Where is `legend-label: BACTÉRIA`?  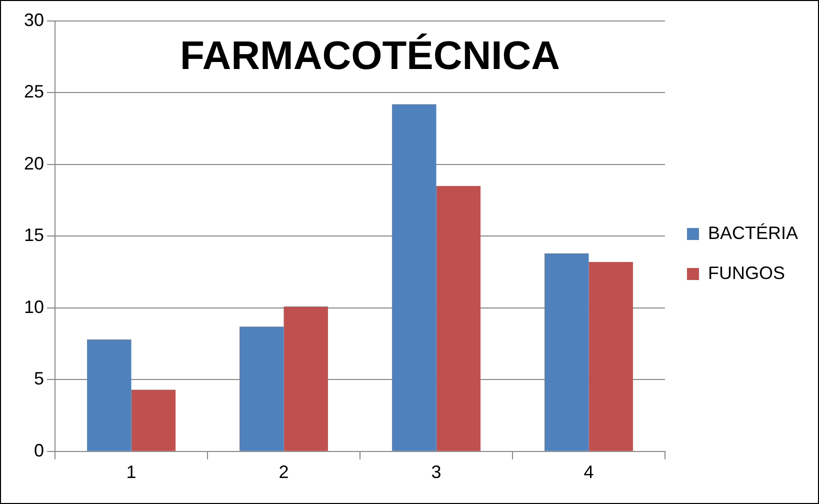 legend-label: BACTÉRIA is located at coordinates (753, 232).